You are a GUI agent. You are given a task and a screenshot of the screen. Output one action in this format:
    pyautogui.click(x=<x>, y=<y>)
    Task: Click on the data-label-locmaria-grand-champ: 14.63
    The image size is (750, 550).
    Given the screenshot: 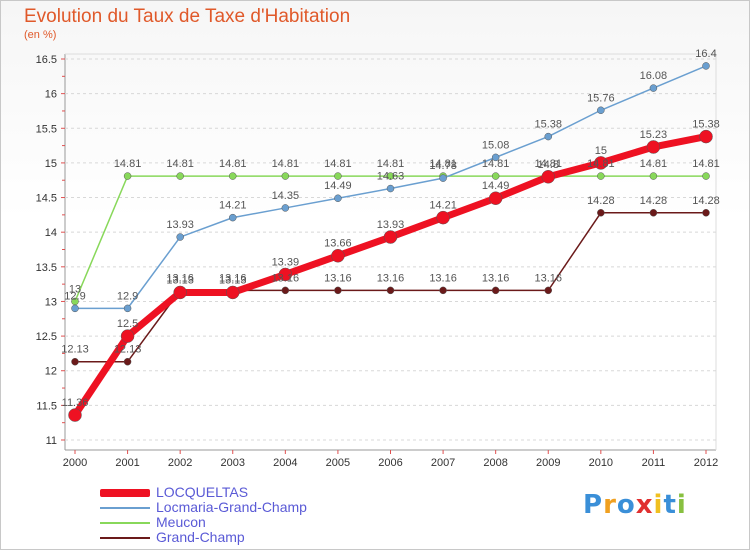 What is the action you would take?
    pyautogui.click(x=391, y=177)
    